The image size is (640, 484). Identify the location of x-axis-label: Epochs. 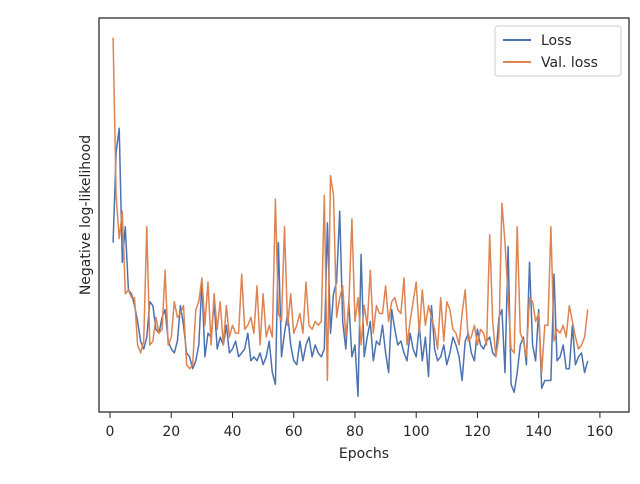
(364, 454).